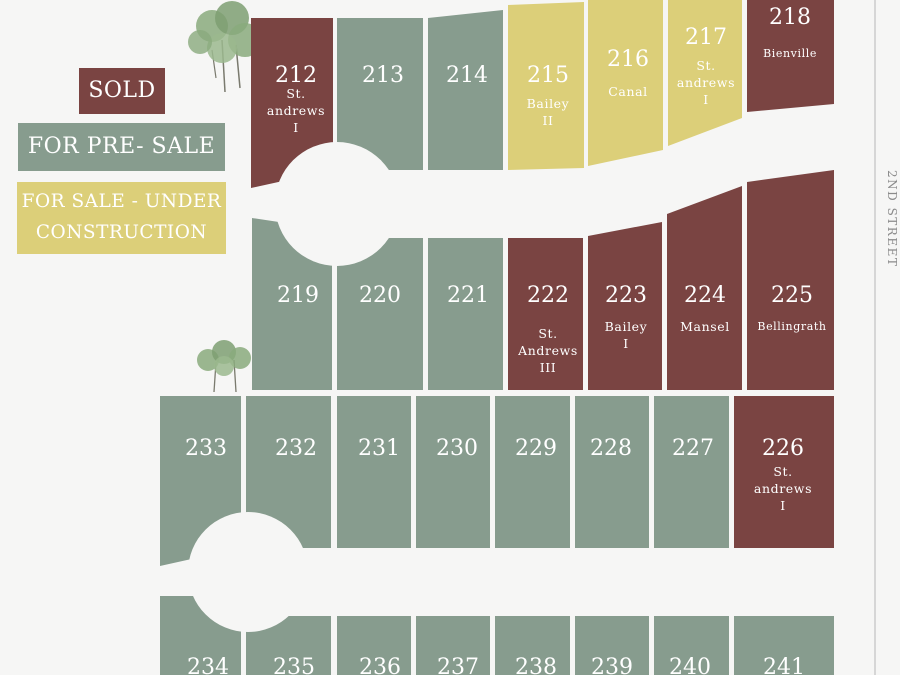 This screenshot has height=675, width=900. I want to click on lot-plan-name-226: St. andrews I, so click(783, 488).